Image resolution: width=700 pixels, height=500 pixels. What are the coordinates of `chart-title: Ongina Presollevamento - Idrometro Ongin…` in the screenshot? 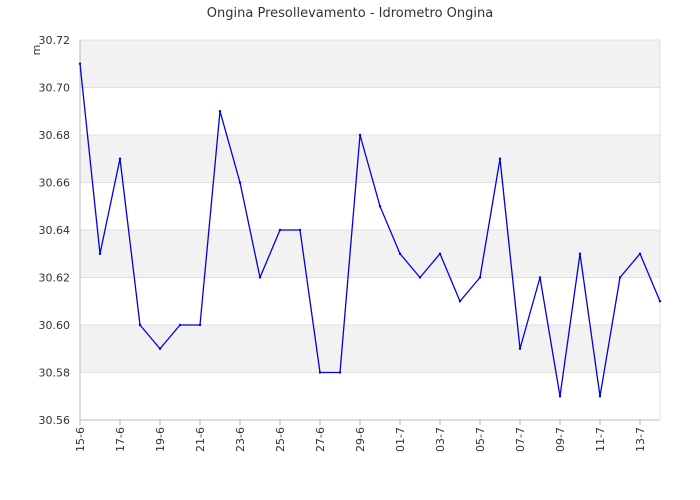 It's located at (350, 13).